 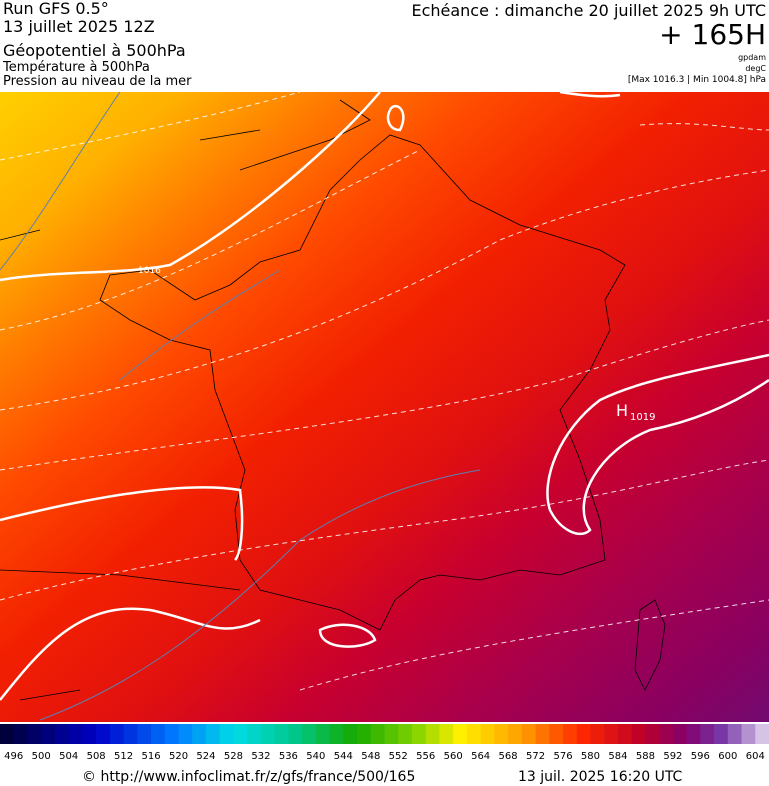 What do you see at coordinates (727, 756) in the screenshot?
I see `colorbar-label: 600` at bounding box center [727, 756].